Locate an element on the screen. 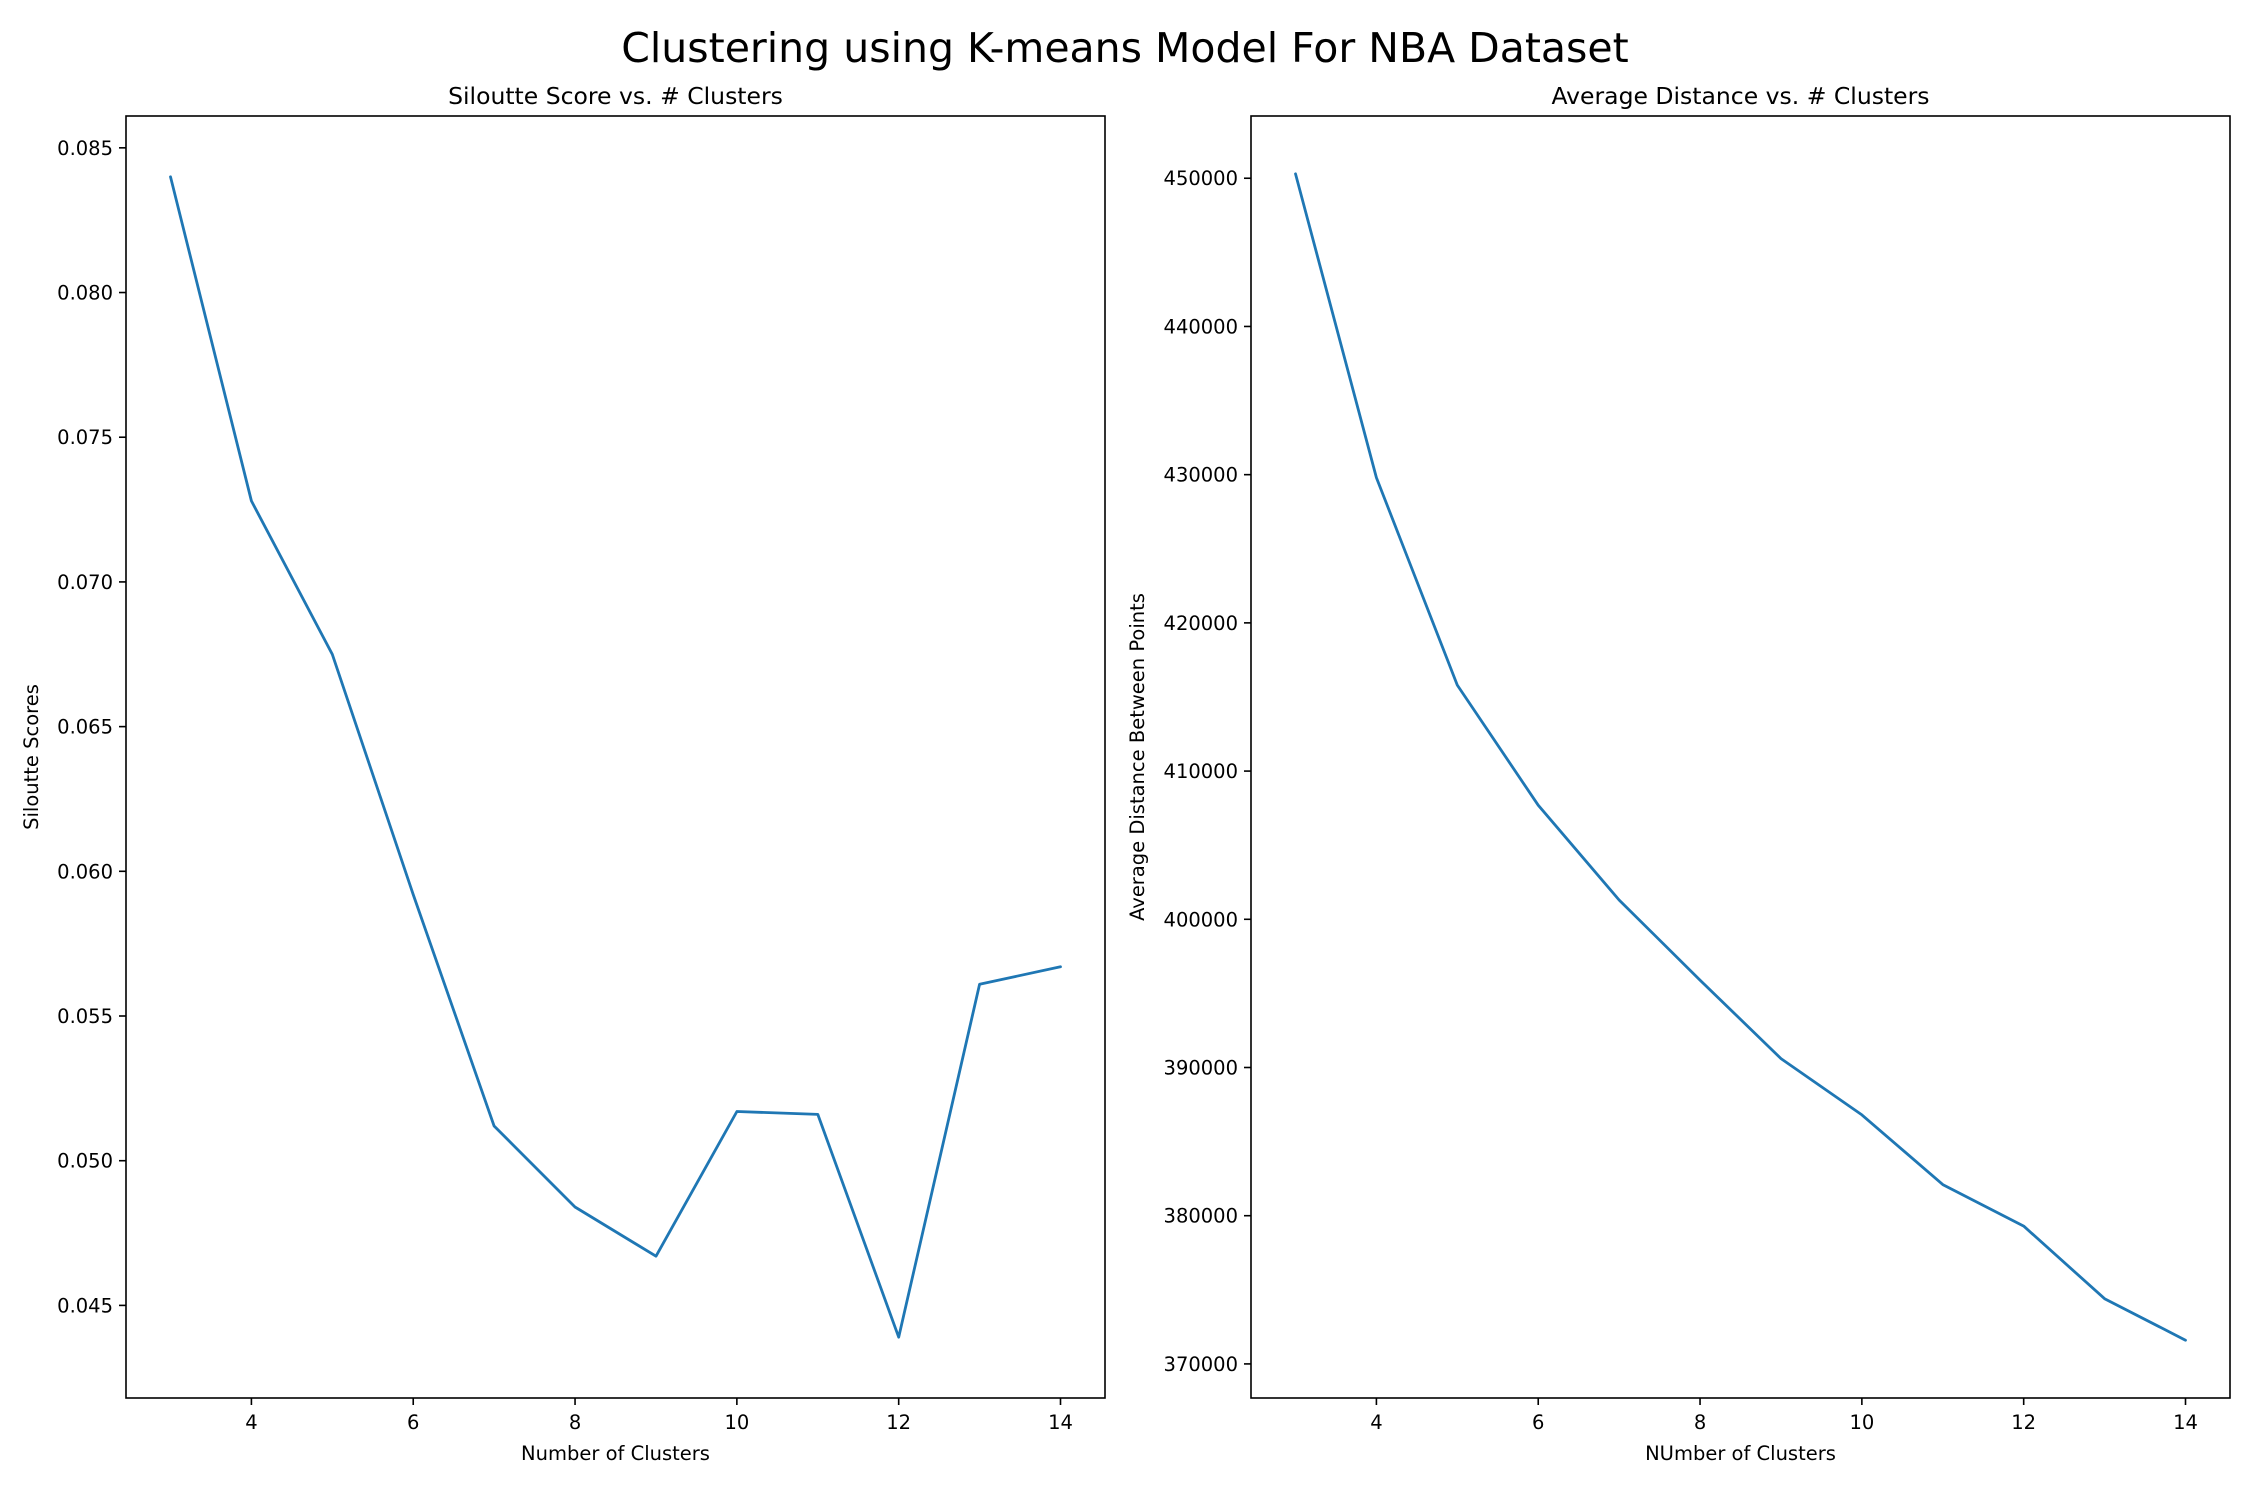 Image resolution: width=2250 pixels, height=1500 pixels. avg-distance-x-tick-label: 8 is located at coordinates (1700, 1422).